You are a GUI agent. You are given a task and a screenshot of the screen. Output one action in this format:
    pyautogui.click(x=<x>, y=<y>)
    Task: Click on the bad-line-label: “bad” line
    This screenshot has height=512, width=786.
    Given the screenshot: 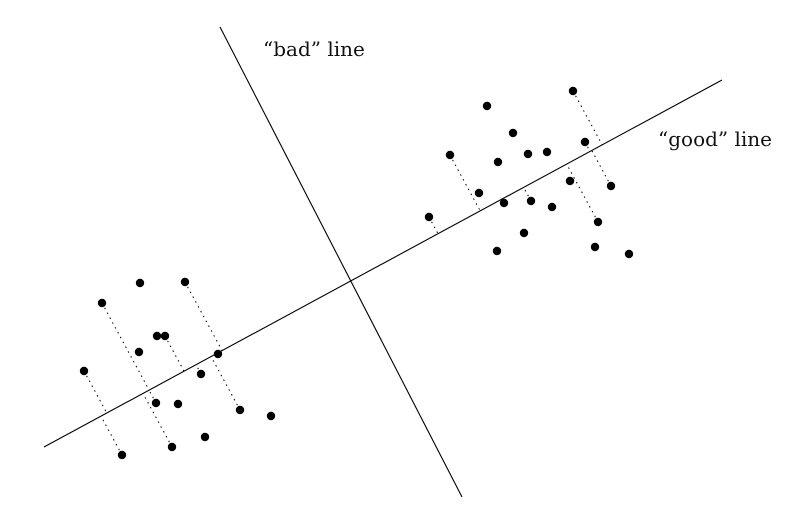 What is the action you would take?
    pyautogui.click(x=314, y=49)
    